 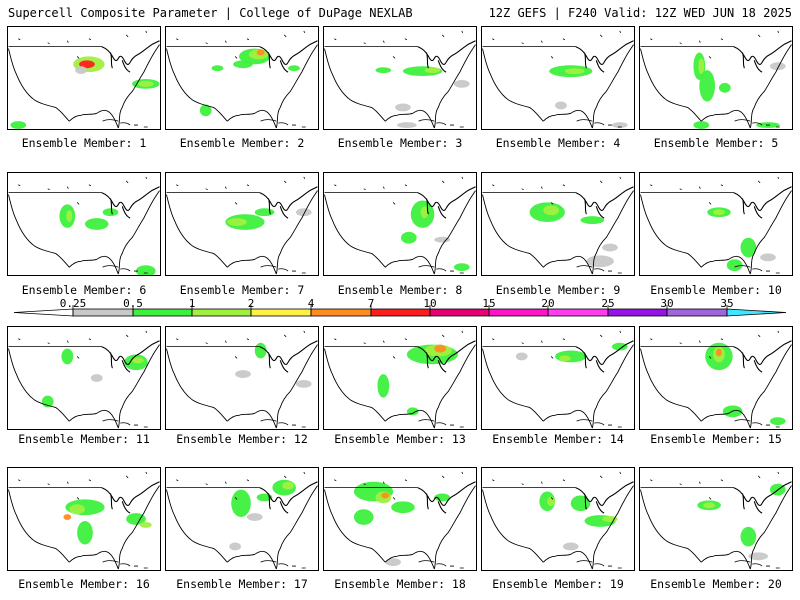 What do you see at coordinates (667, 303) in the screenshot?
I see `colorbar-label: 30` at bounding box center [667, 303].